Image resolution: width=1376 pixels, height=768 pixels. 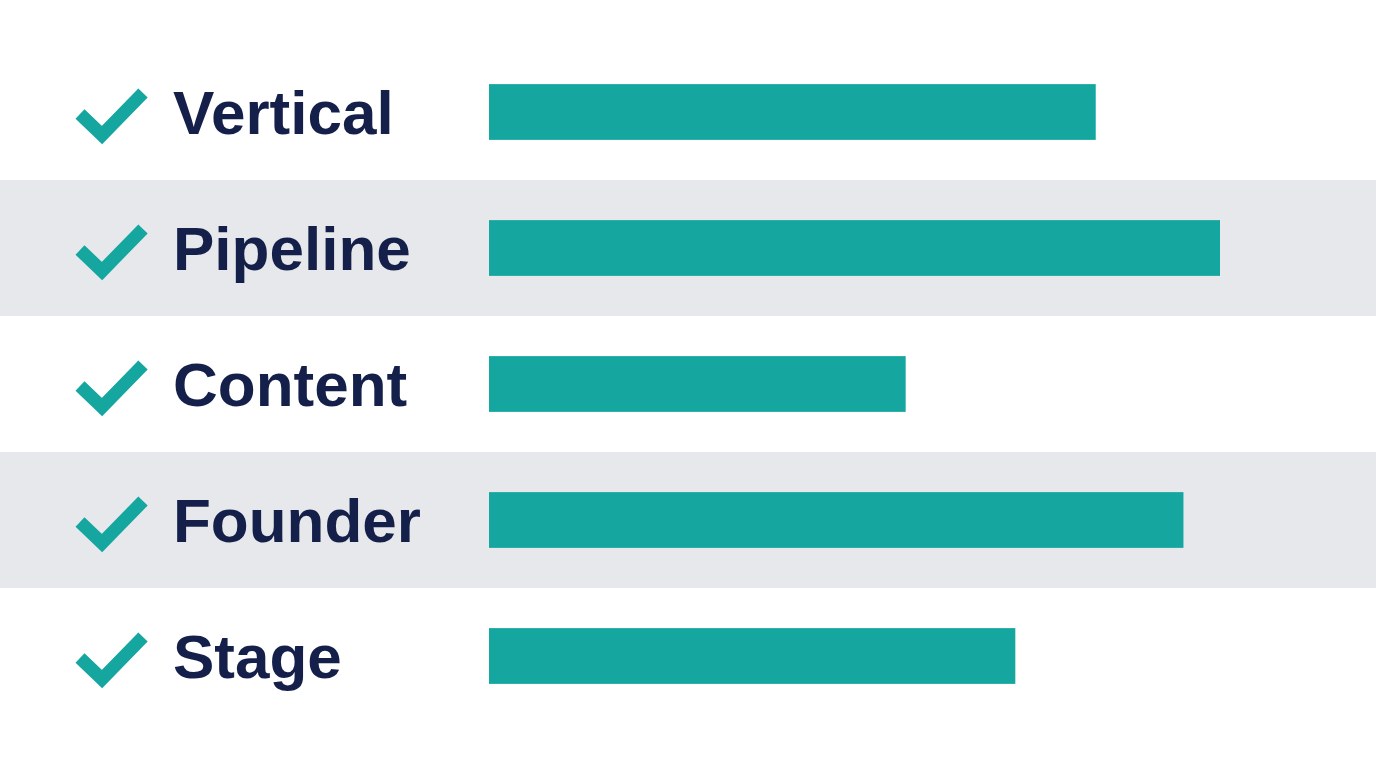 I want to click on y-tick-label: Stage, so click(x=257, y=656).